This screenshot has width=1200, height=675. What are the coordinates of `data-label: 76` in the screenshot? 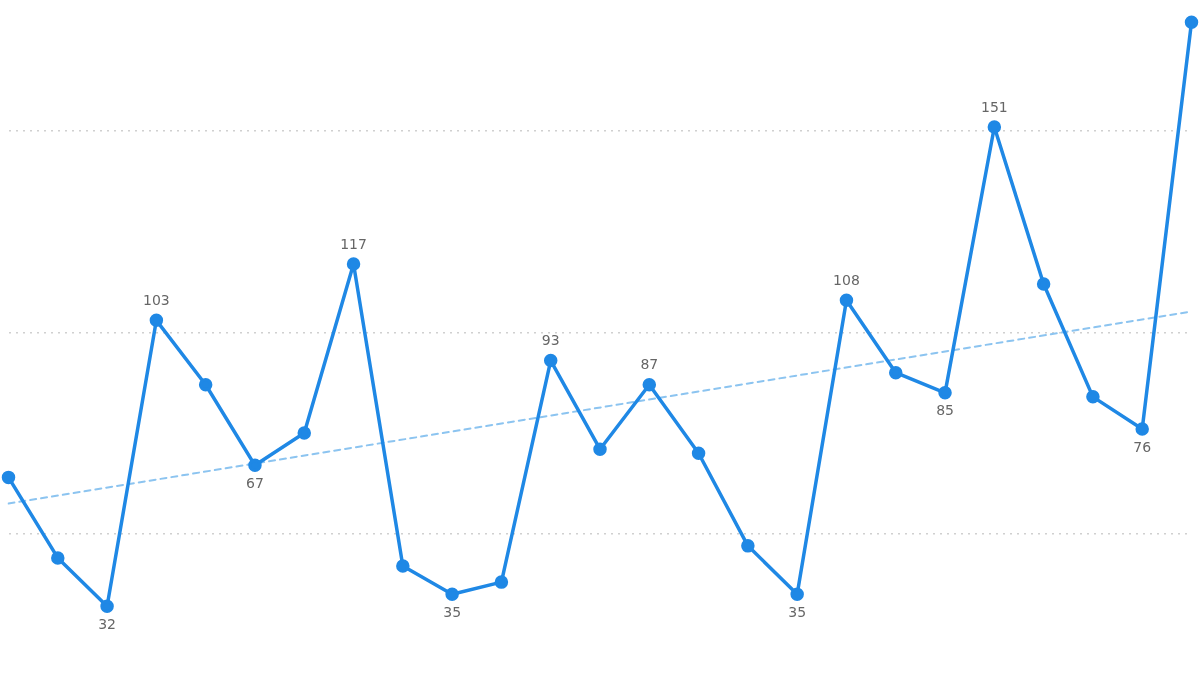 It's located at (1142, 446).